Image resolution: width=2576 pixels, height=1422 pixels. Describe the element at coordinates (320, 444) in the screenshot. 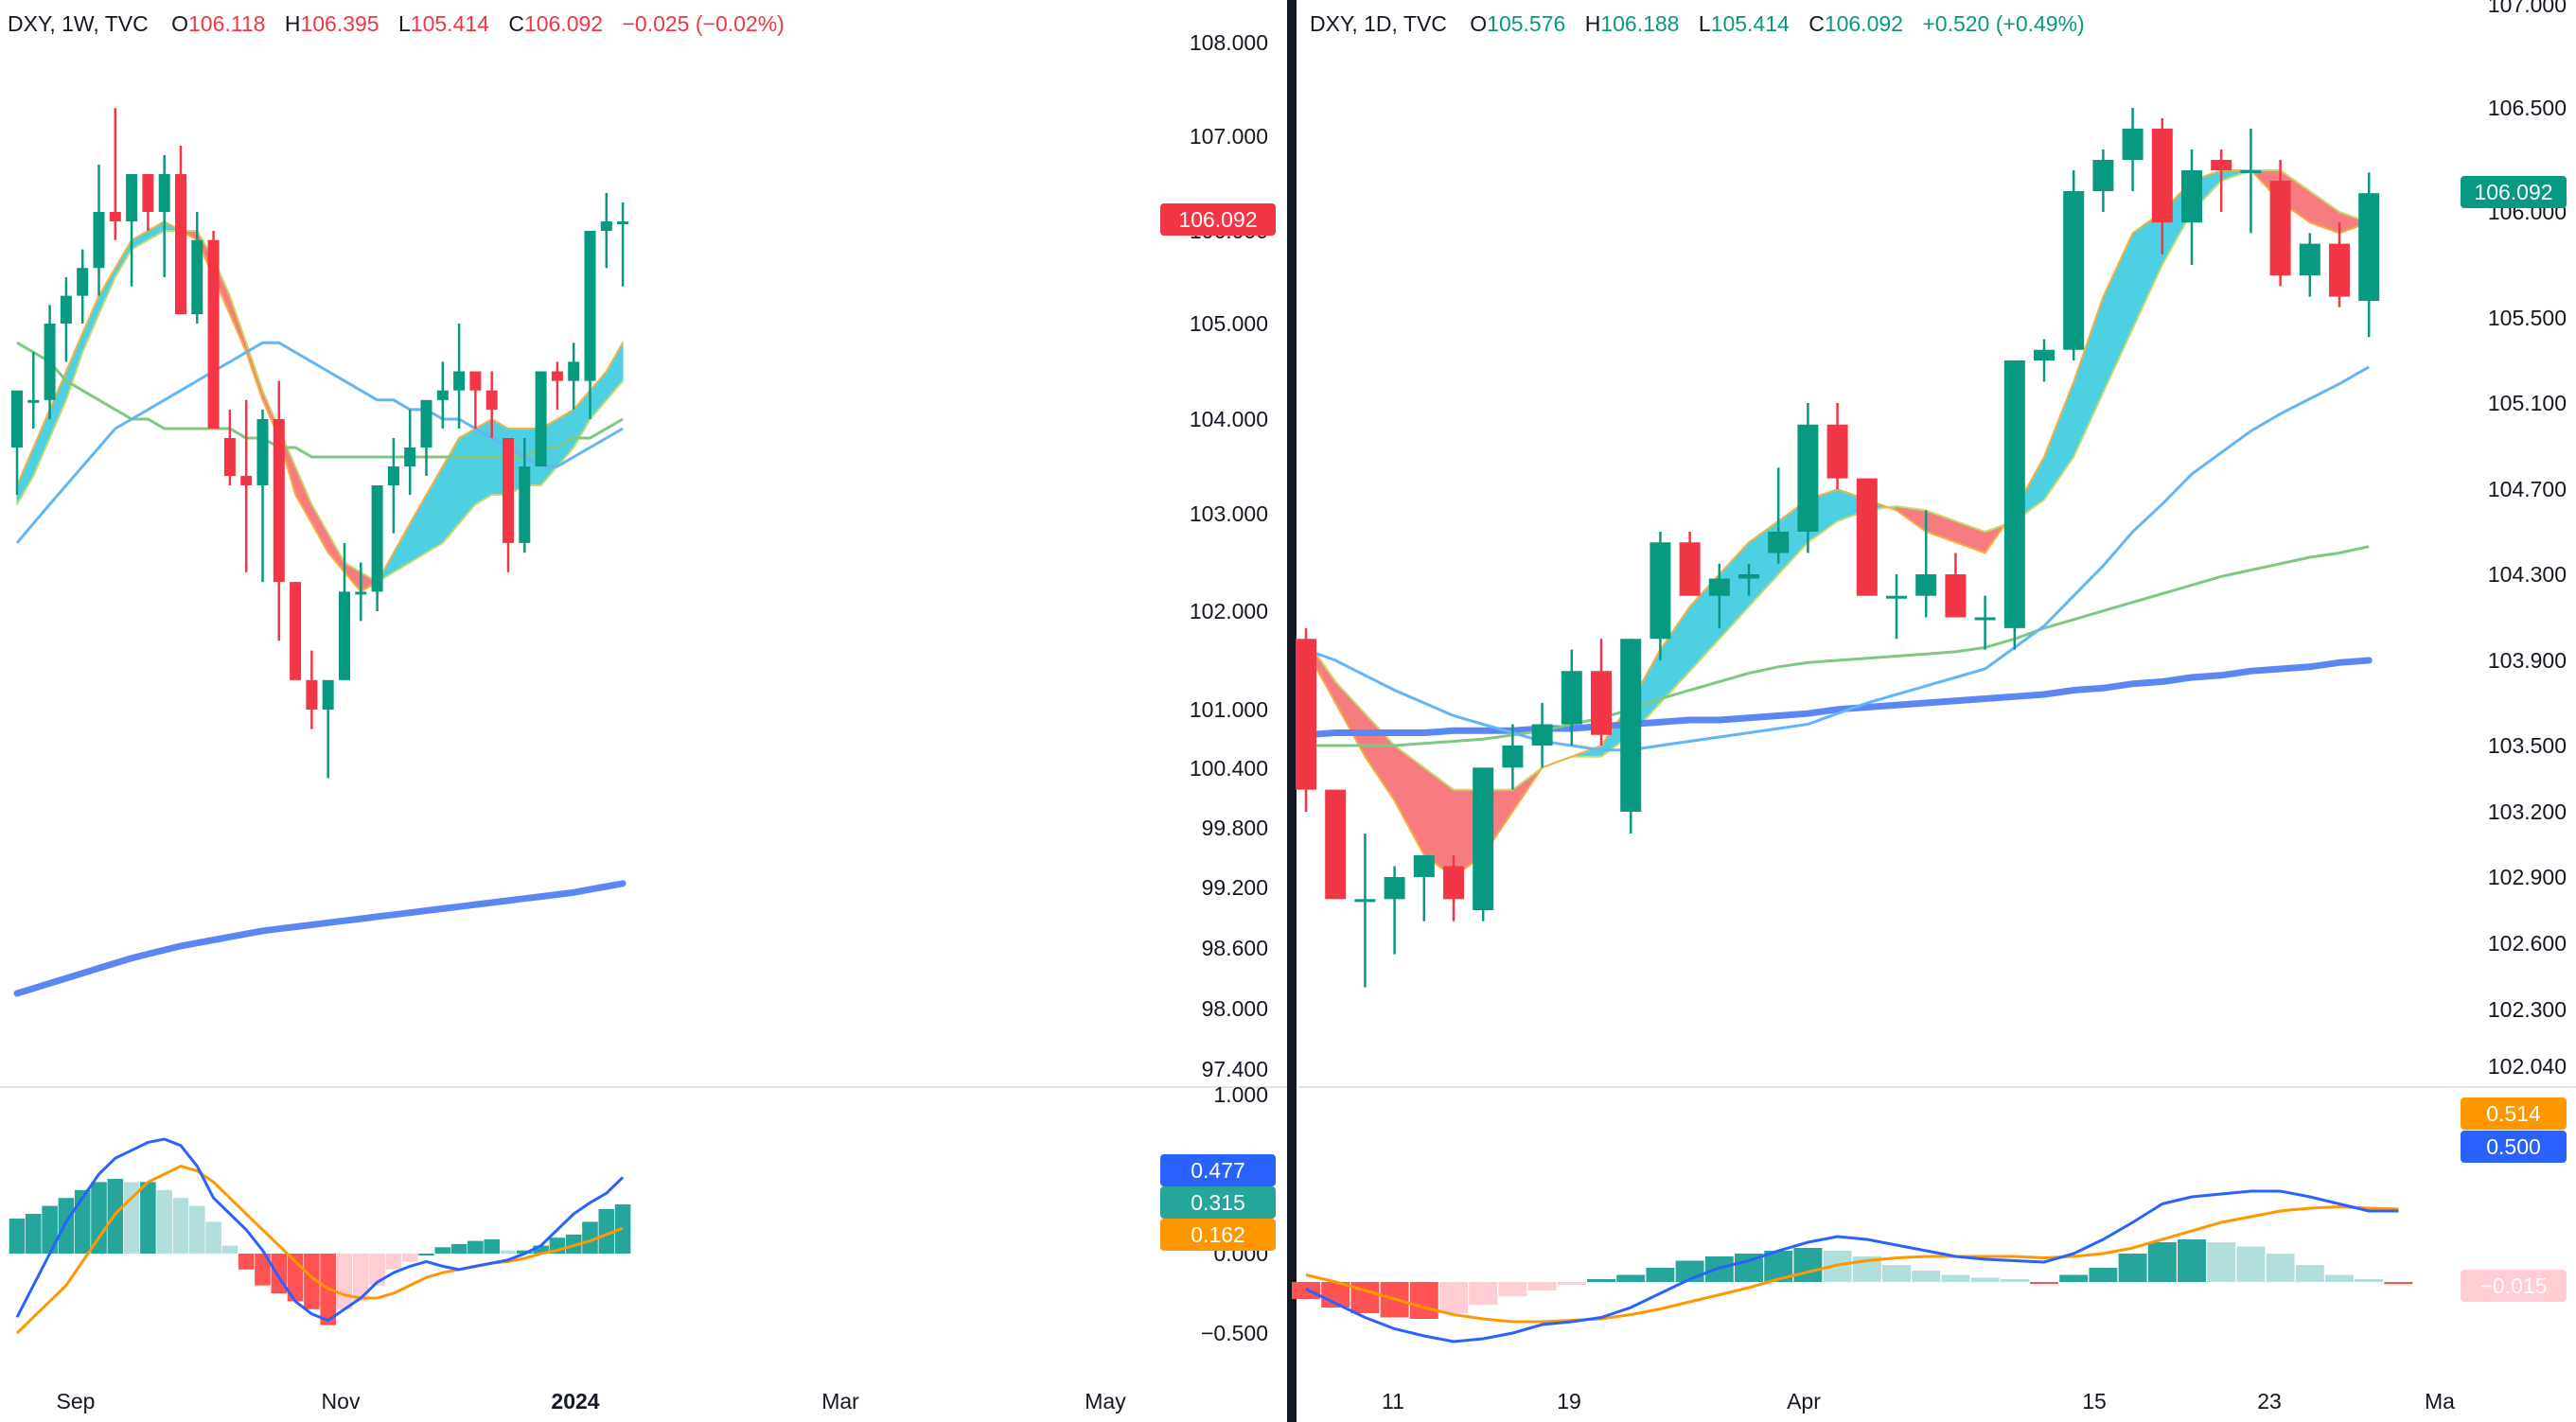

I see `weekly-candles` at that location.